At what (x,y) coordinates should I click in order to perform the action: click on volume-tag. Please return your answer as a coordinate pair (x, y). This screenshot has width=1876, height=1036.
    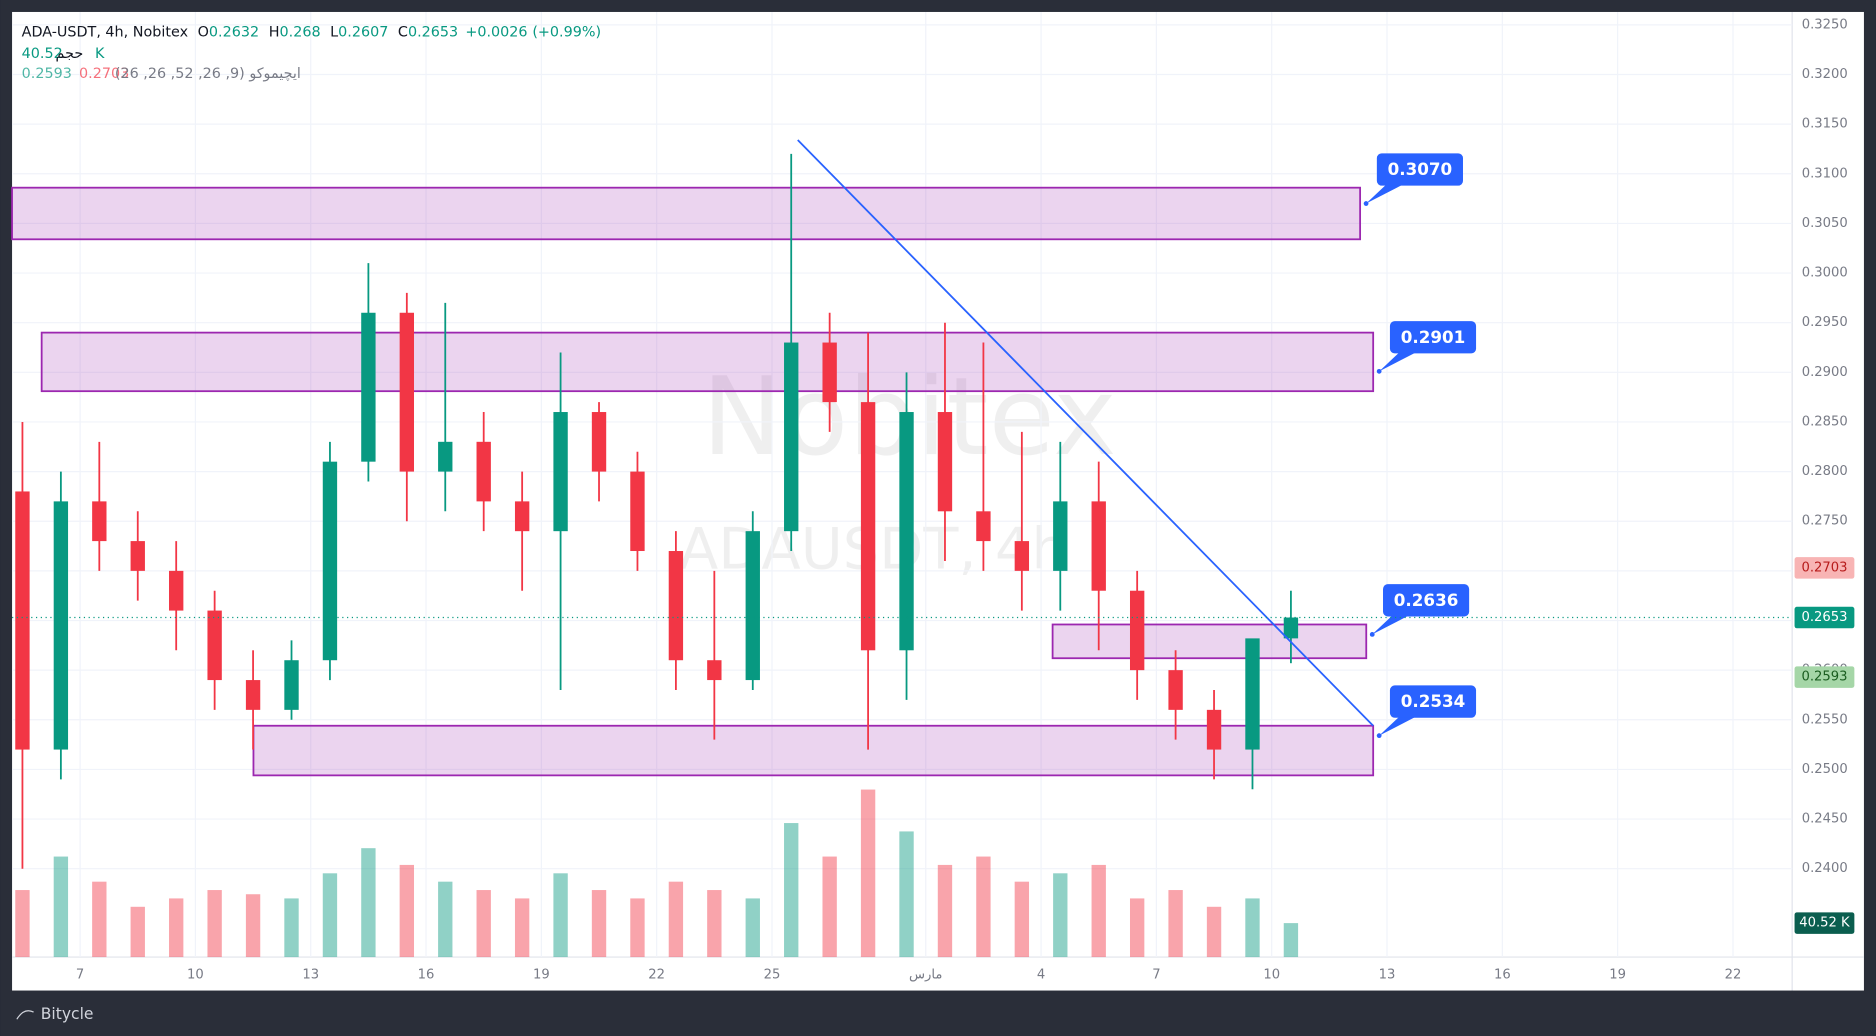
    Looking at the image, I should click on (1824, 923).